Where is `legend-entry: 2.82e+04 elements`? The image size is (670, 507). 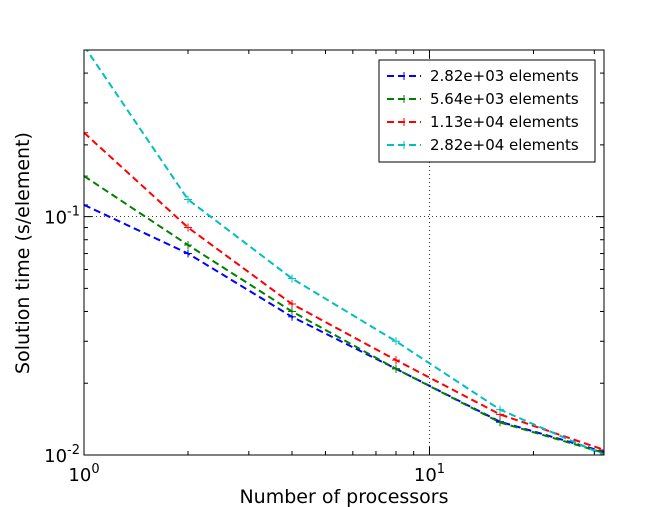 legend-entry: 2.82e+04 elements is located at coordinates (483, 145).